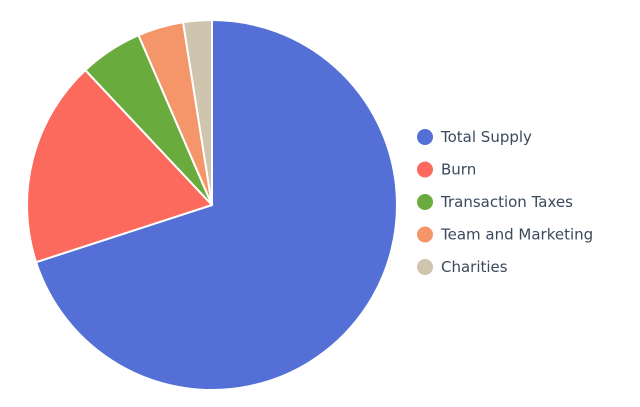 This screenshot has height=407, width=640. Describe the element at coordinates (425, 267) in the screenshot. I see `legend-marker-charities` at that location.